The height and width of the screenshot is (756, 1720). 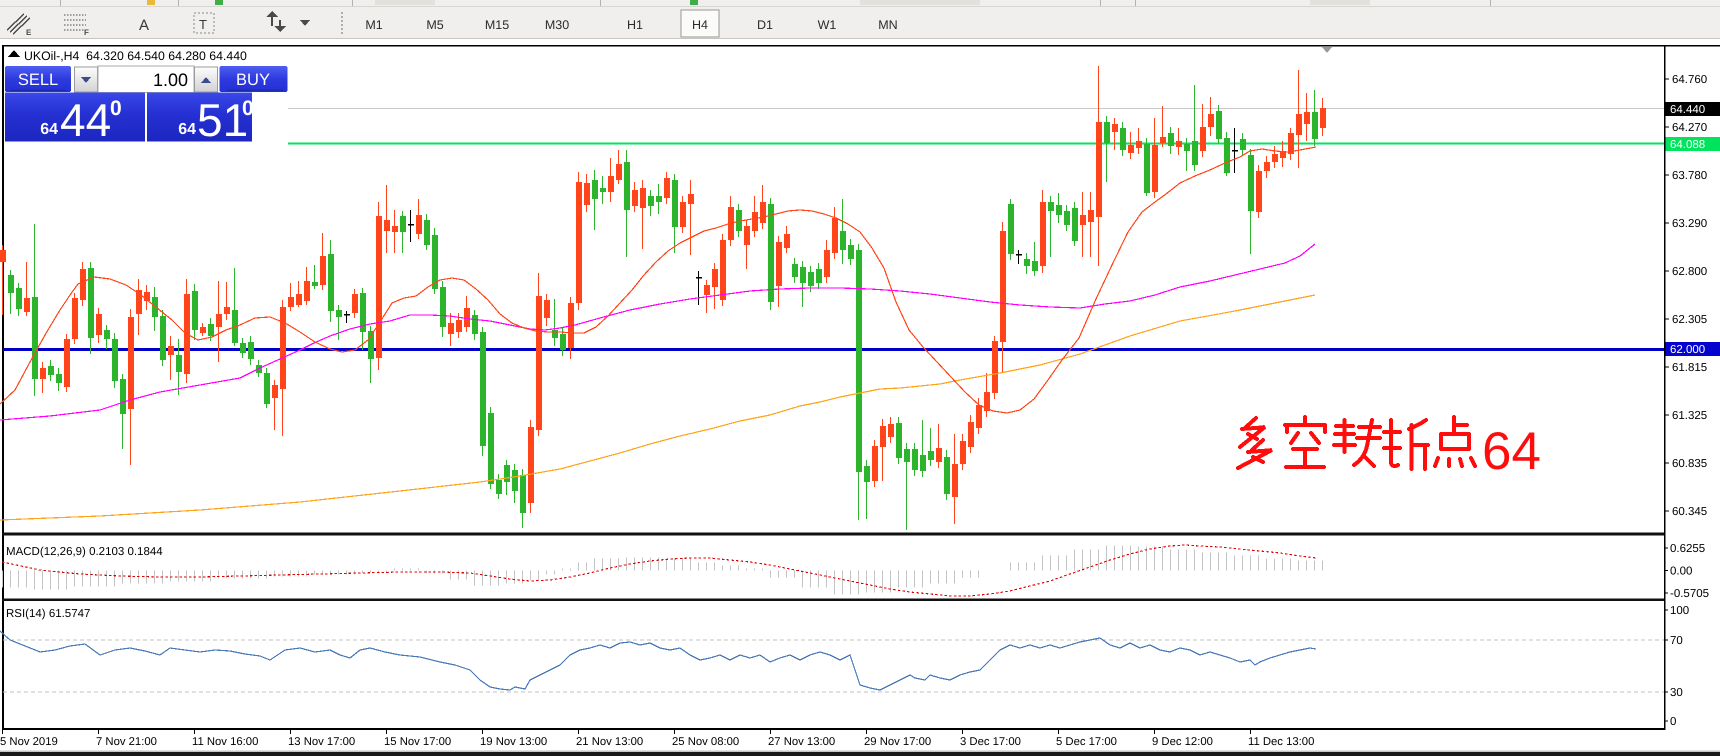 What do you see at coordinates (1689, 176) in the screenshot?
I see `svg-text: 63.780` at bounding box center [1689, 176].